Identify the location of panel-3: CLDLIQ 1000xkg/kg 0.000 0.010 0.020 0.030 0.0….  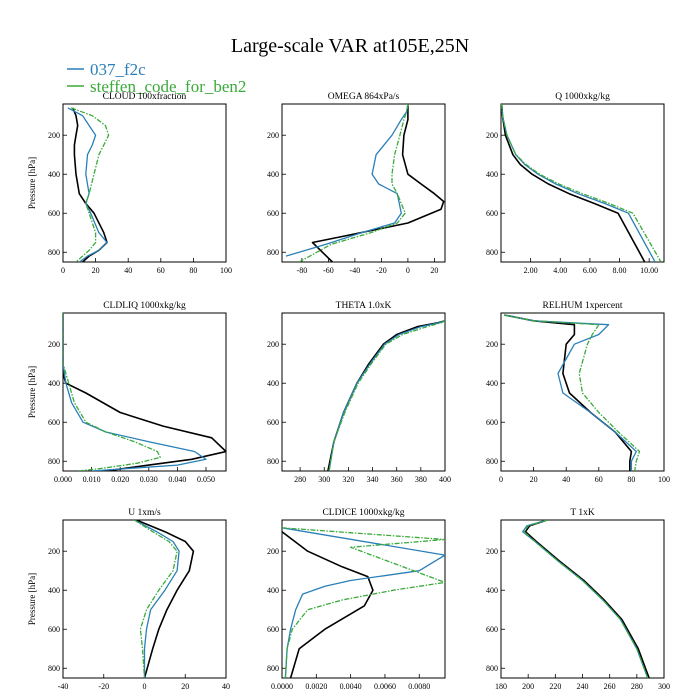
(127, 392).